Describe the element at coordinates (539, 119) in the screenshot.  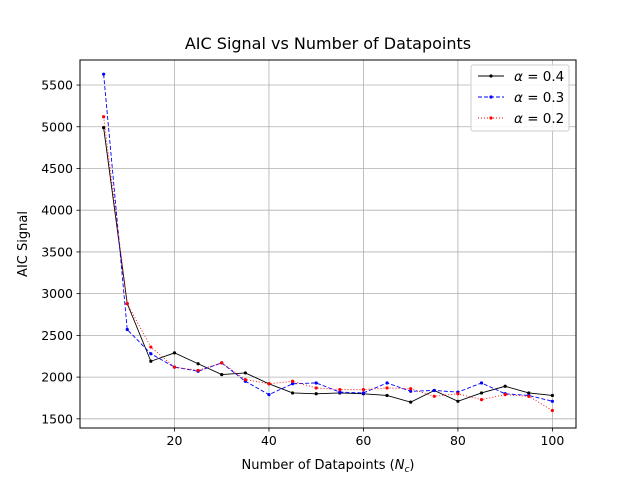
I see `legend-label: α = 0.2` at that location.